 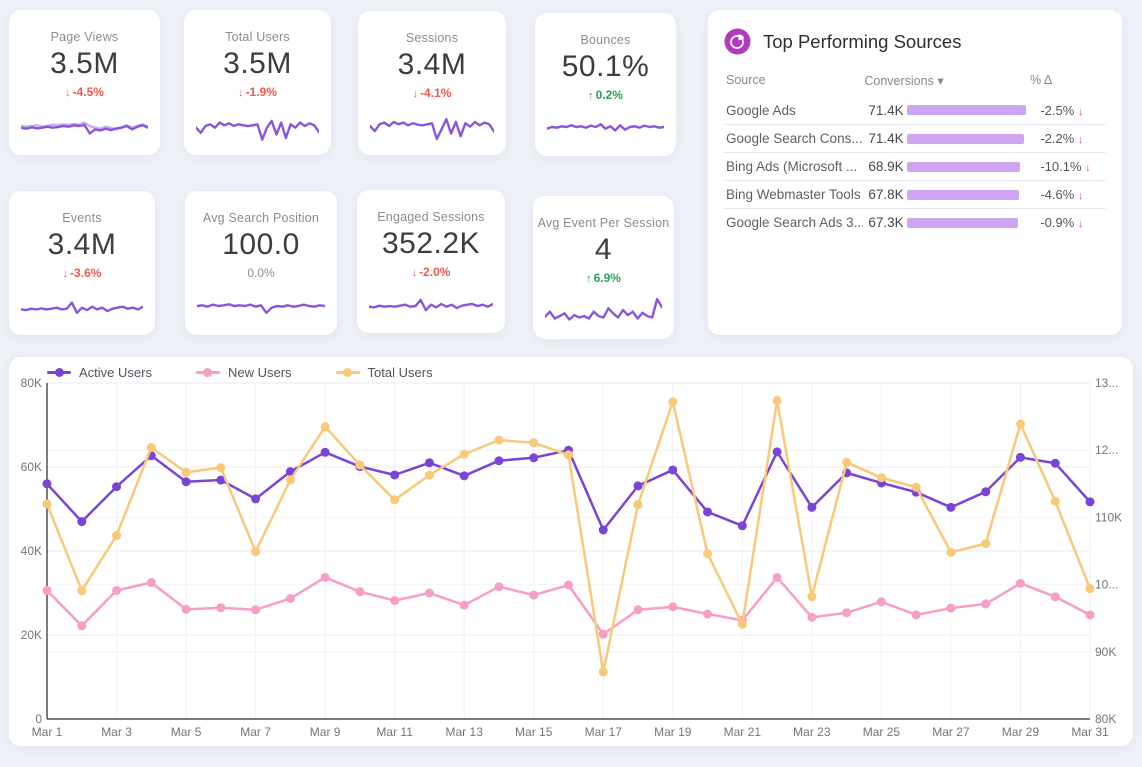 What do you see at coordinates (116, 732) in the screenshot?
I see `svg-text: Mar 3` at bounding box center [116, 732].